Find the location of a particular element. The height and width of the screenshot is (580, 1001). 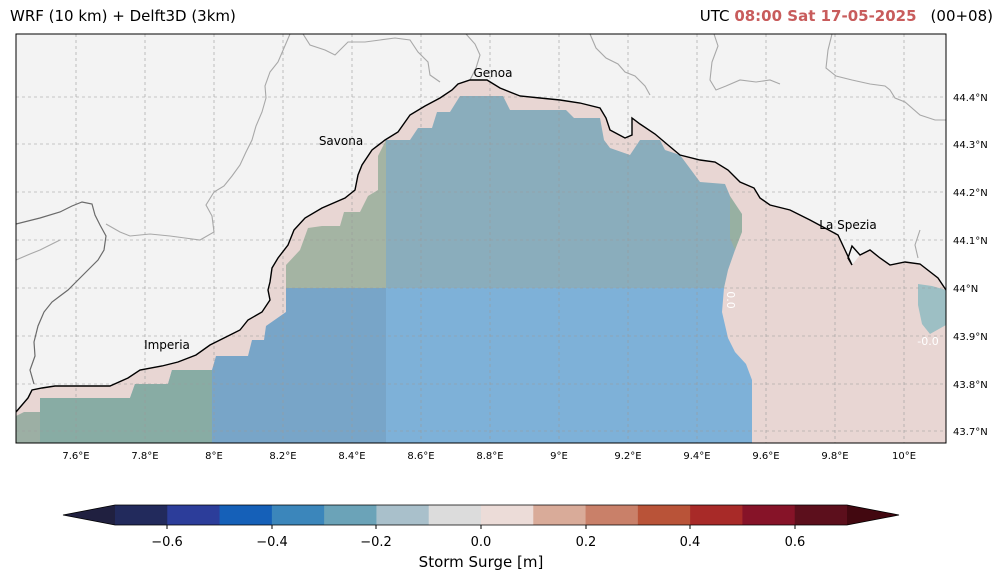

colorbar-tick-label: 0.6 is located at coordinates (795, 542).